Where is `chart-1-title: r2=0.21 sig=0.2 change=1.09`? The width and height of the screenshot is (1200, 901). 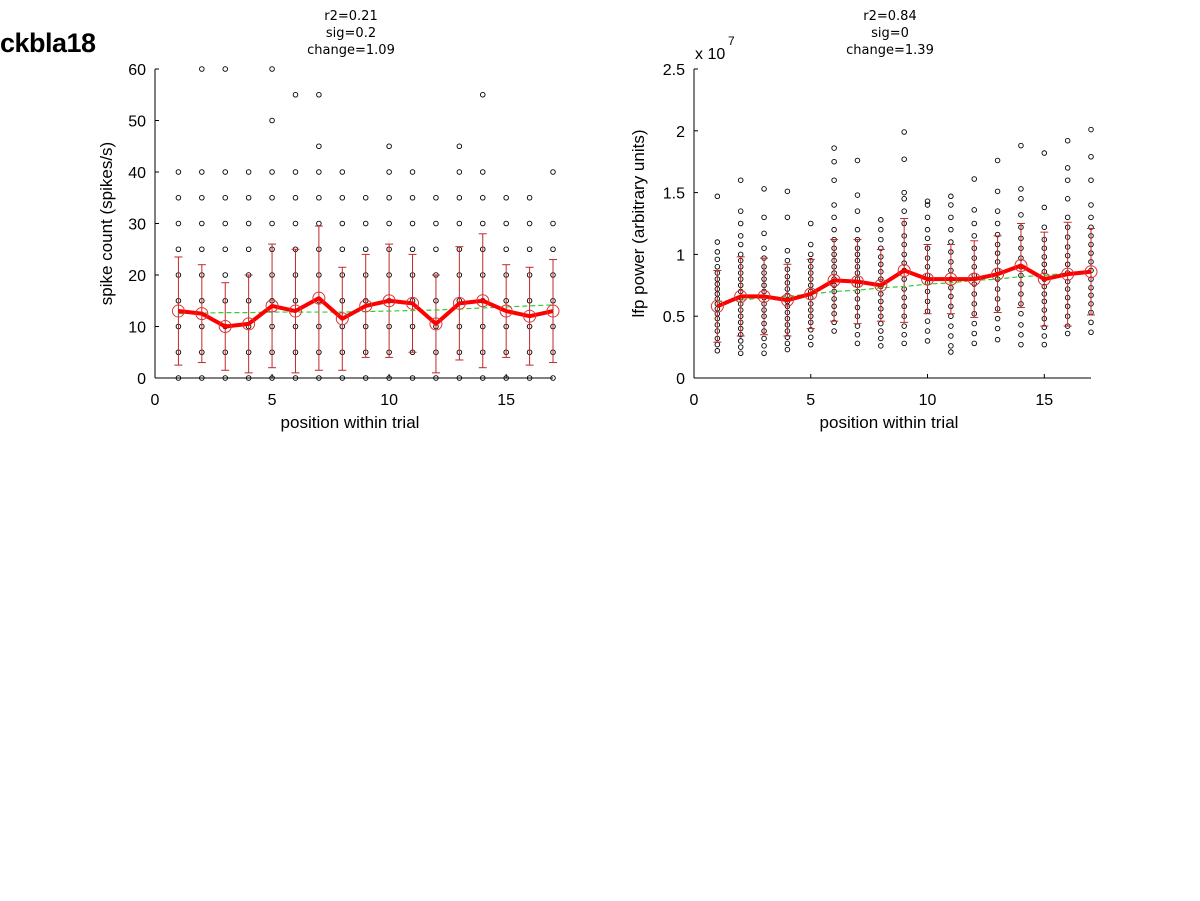 chart-1-title: r2=0.21 sig=0.2 change=1.09 is located at coordinates (351, 33).